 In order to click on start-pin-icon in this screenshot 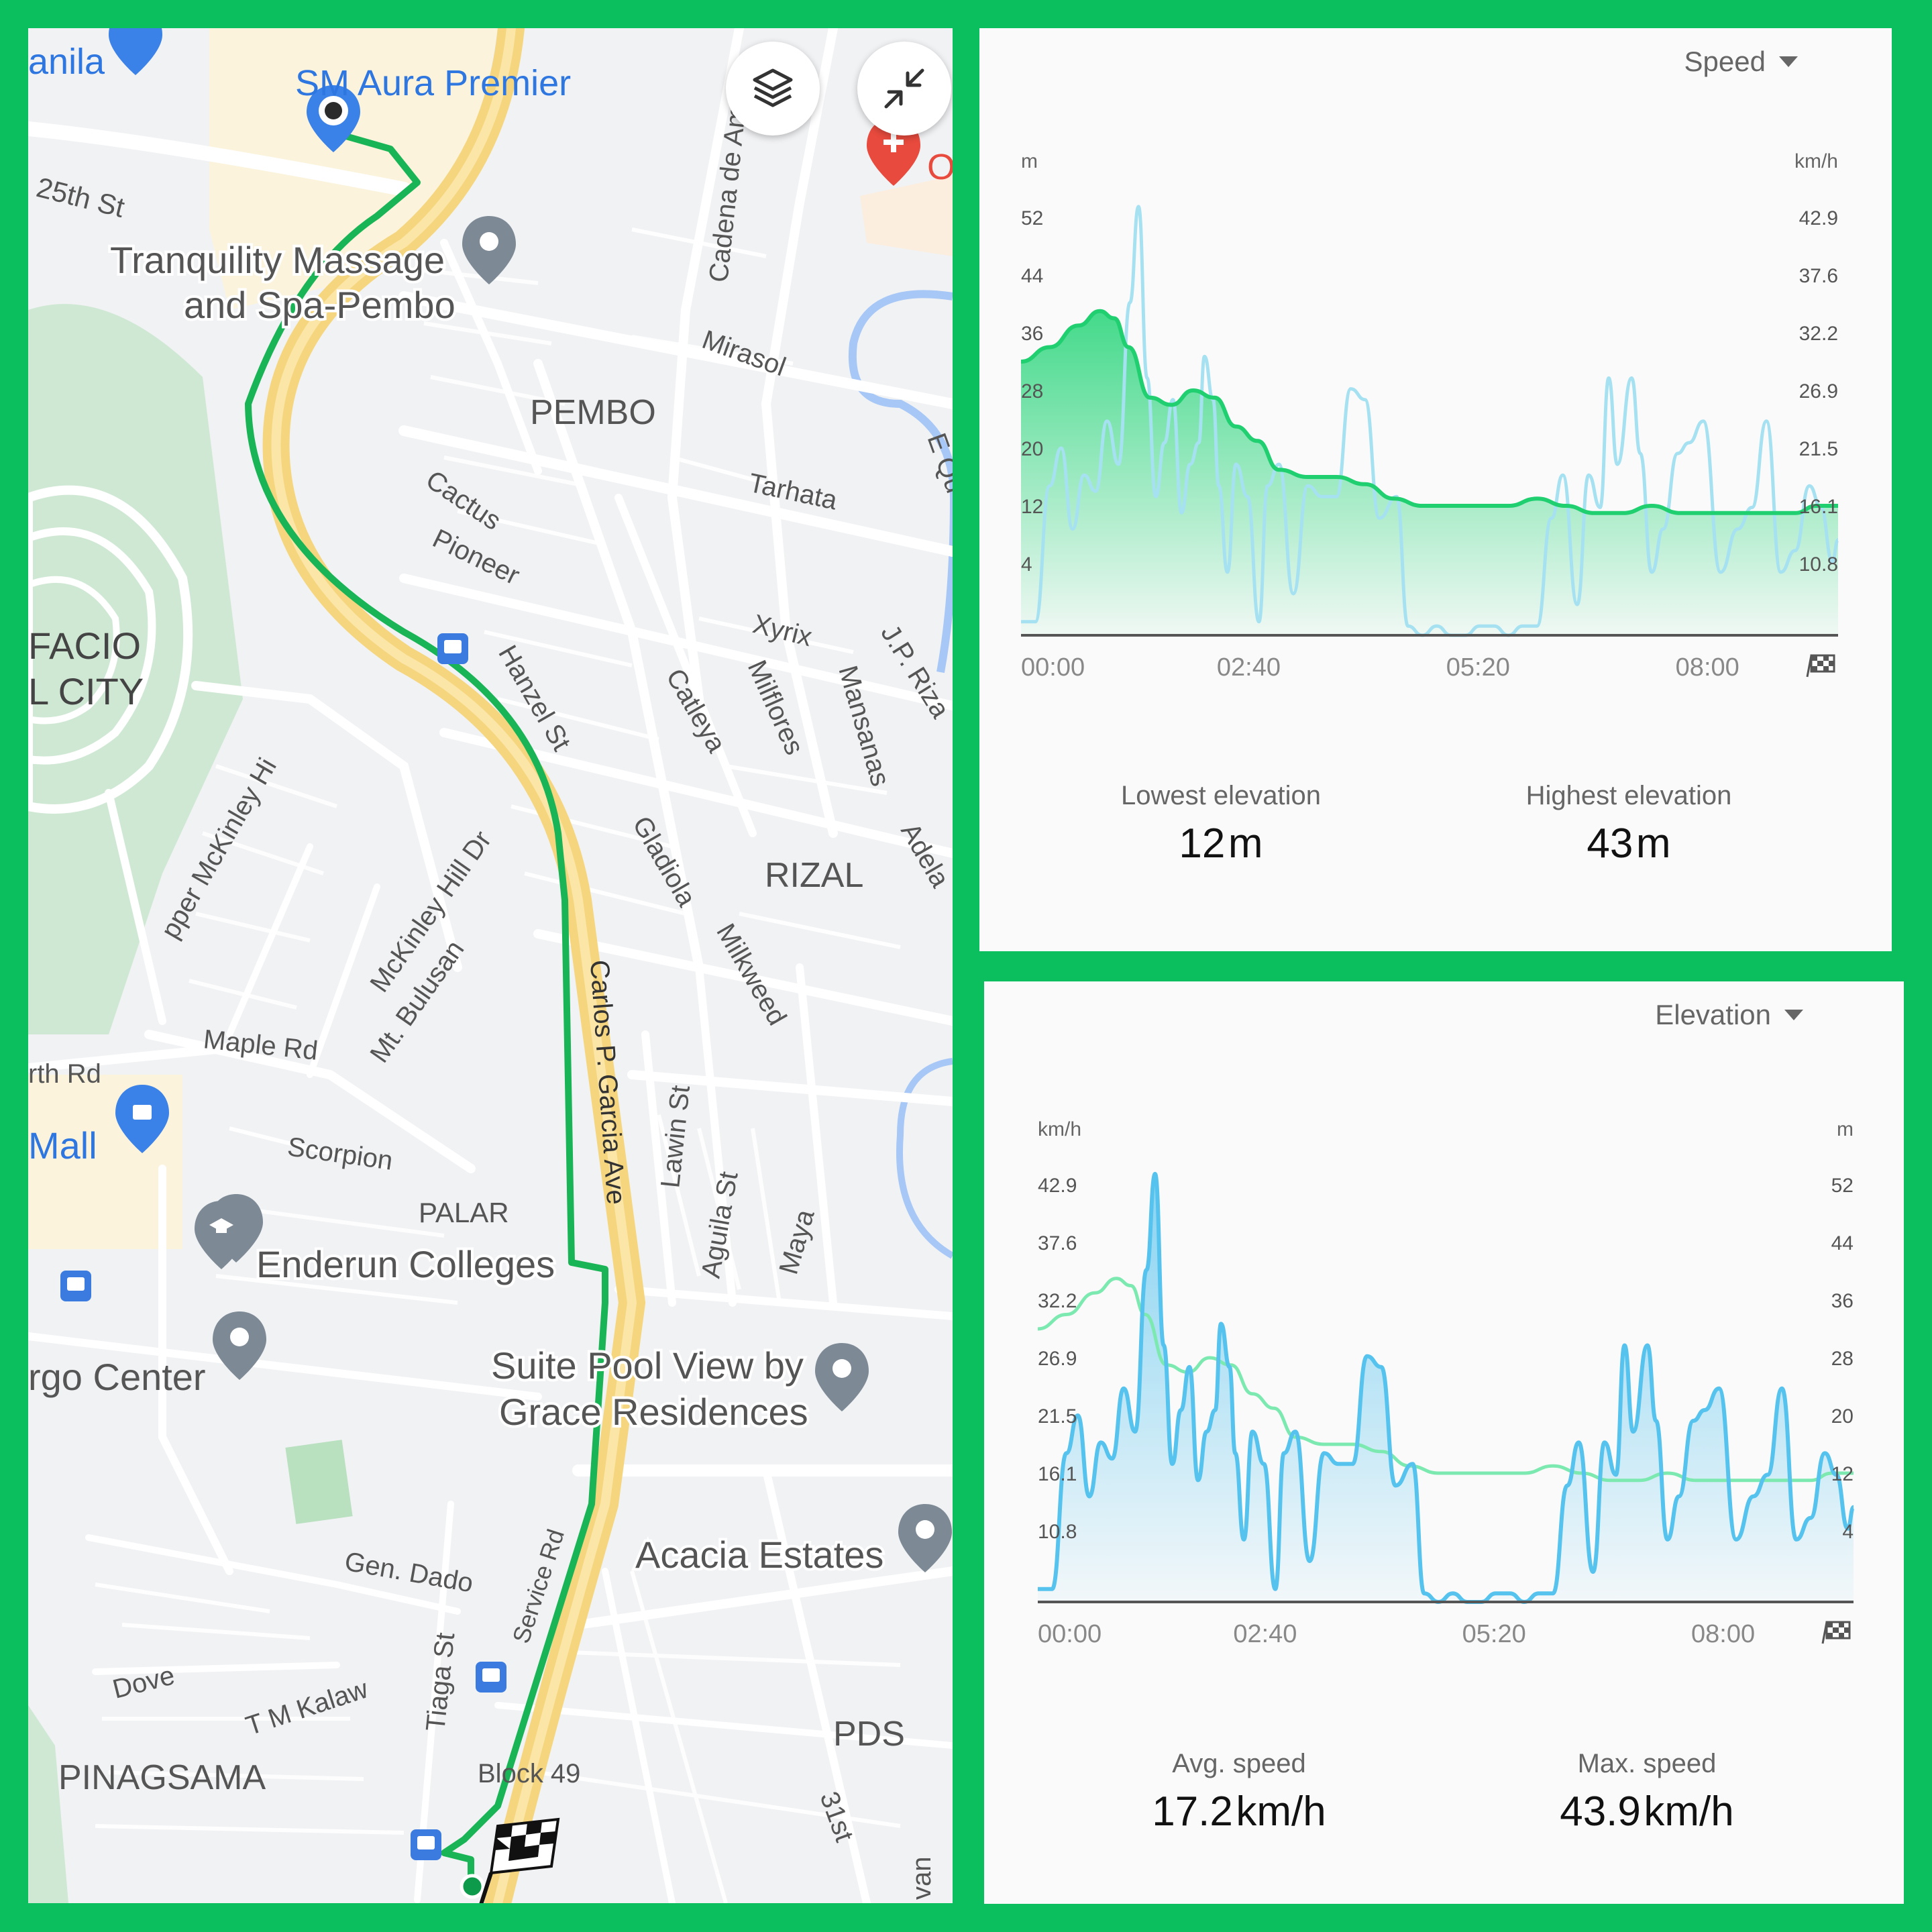, I will do `click(333, 118)`.